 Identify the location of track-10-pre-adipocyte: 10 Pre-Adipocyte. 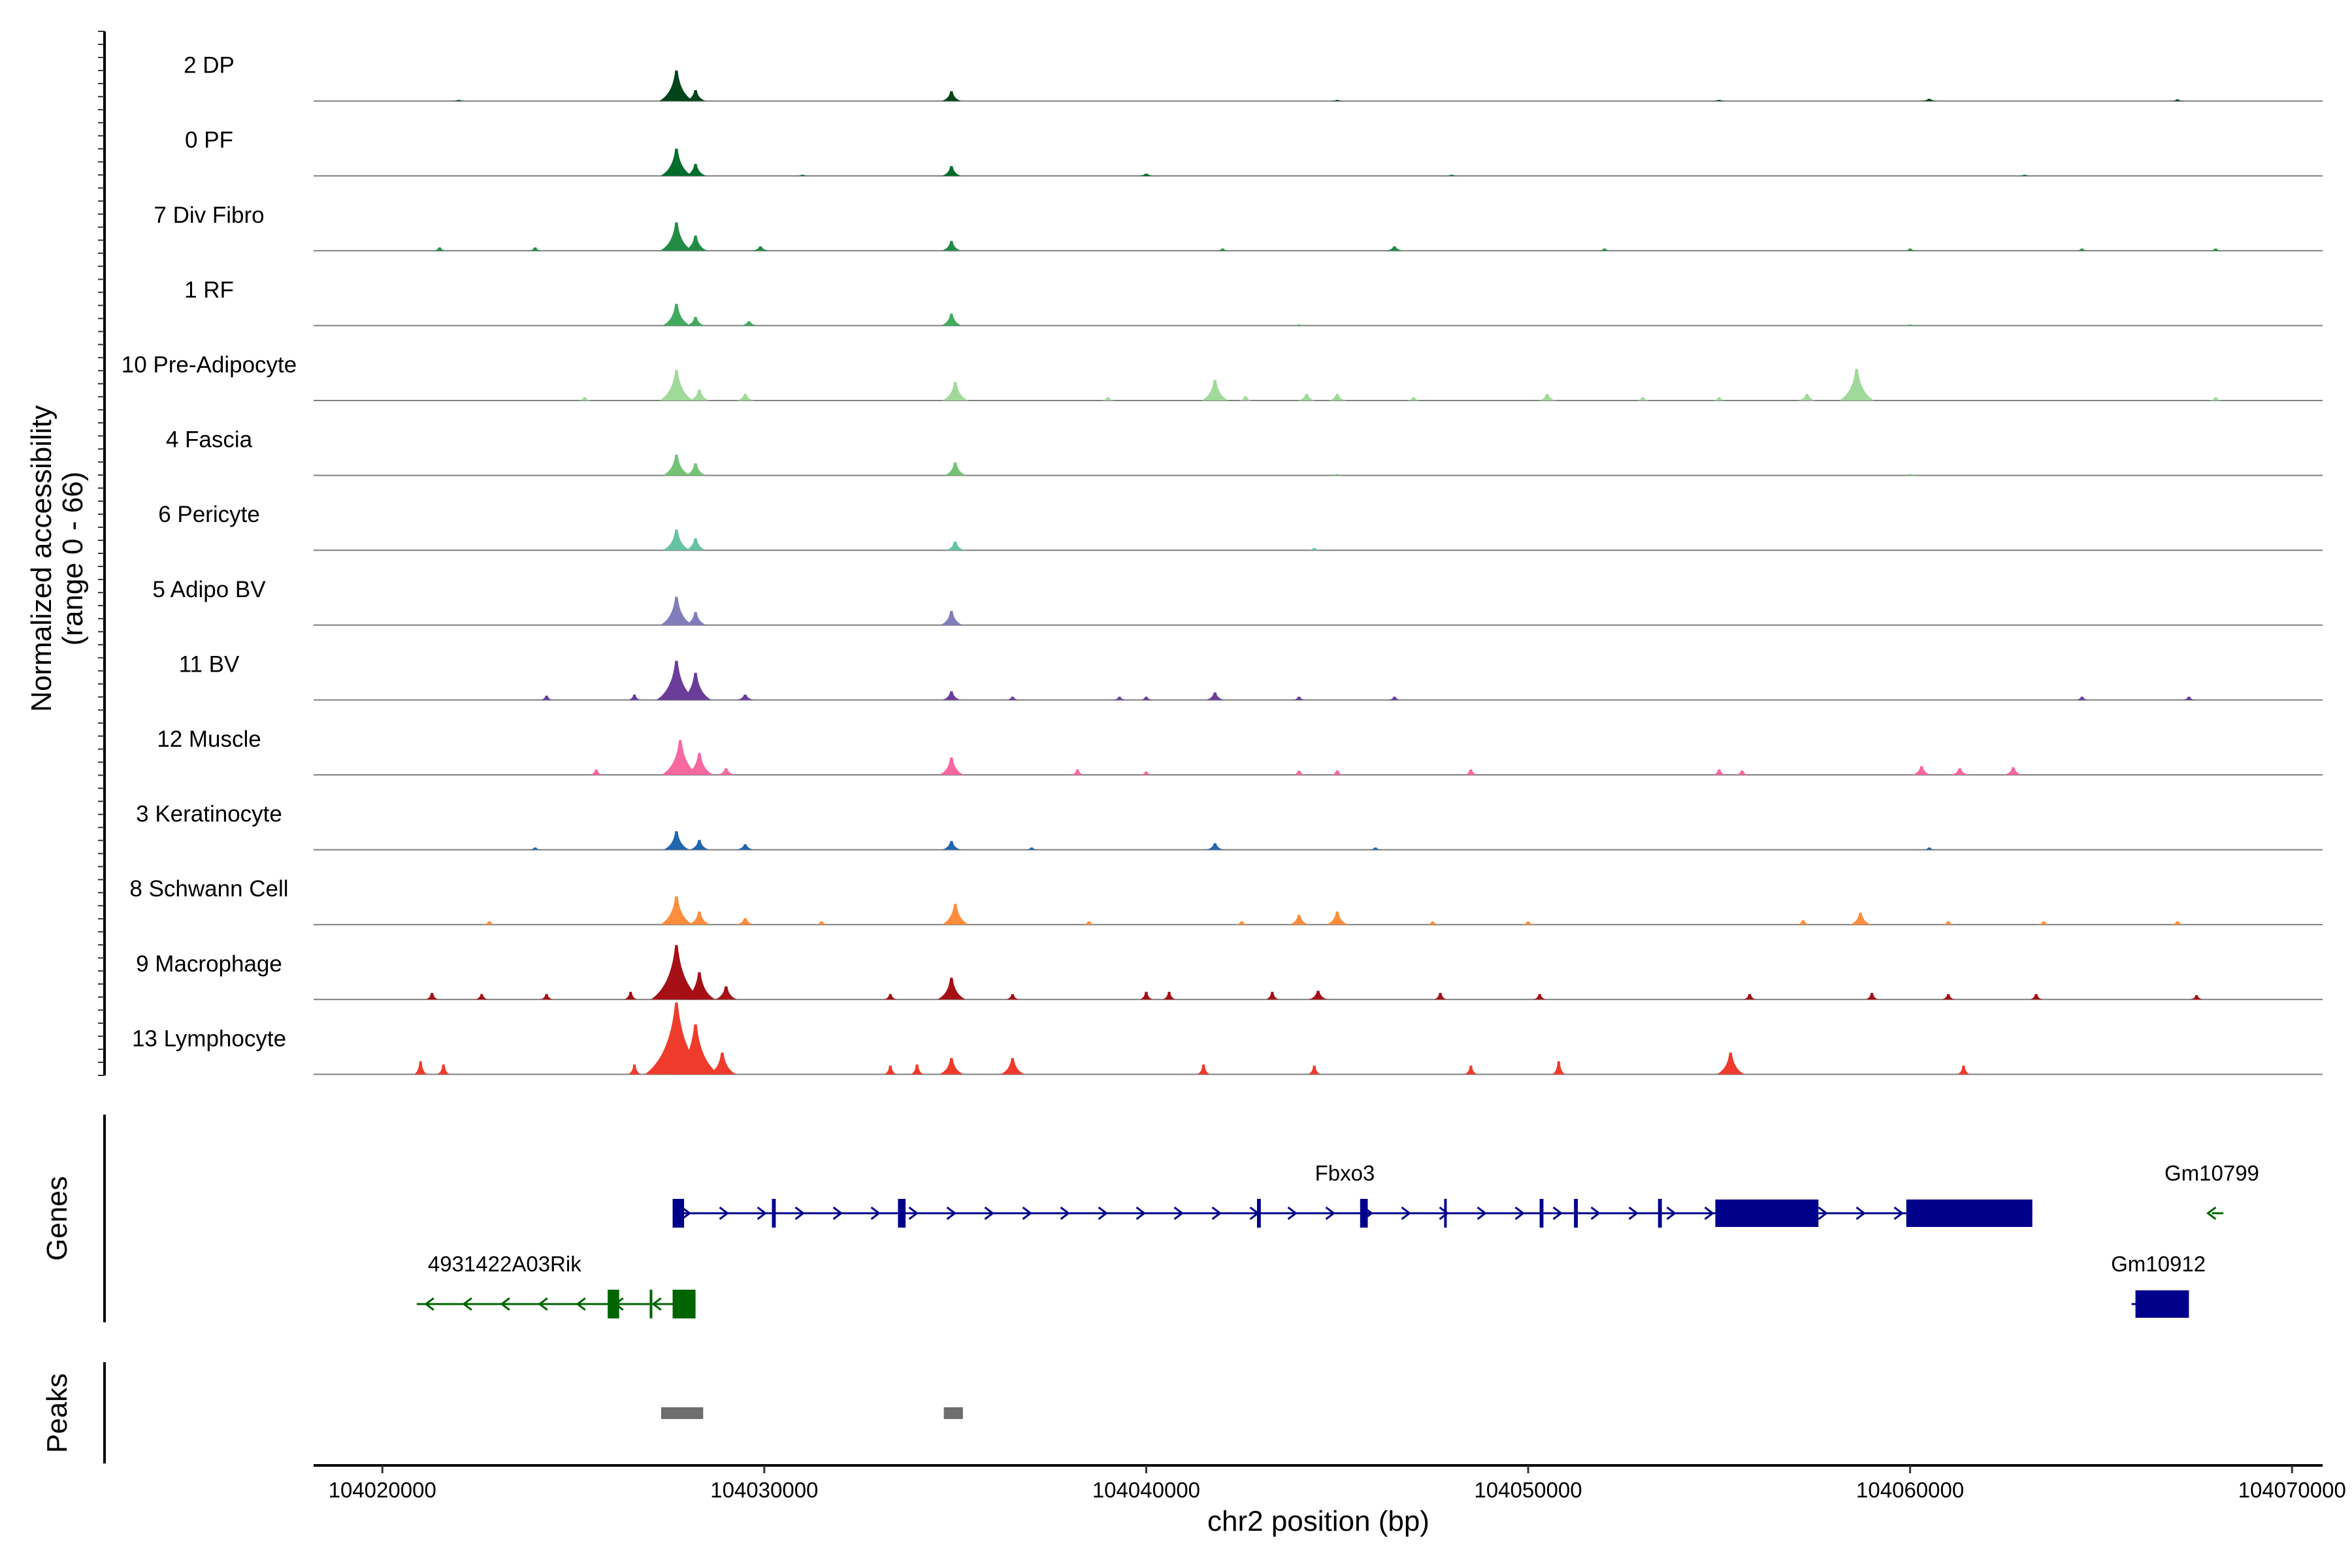
(1222, 376).